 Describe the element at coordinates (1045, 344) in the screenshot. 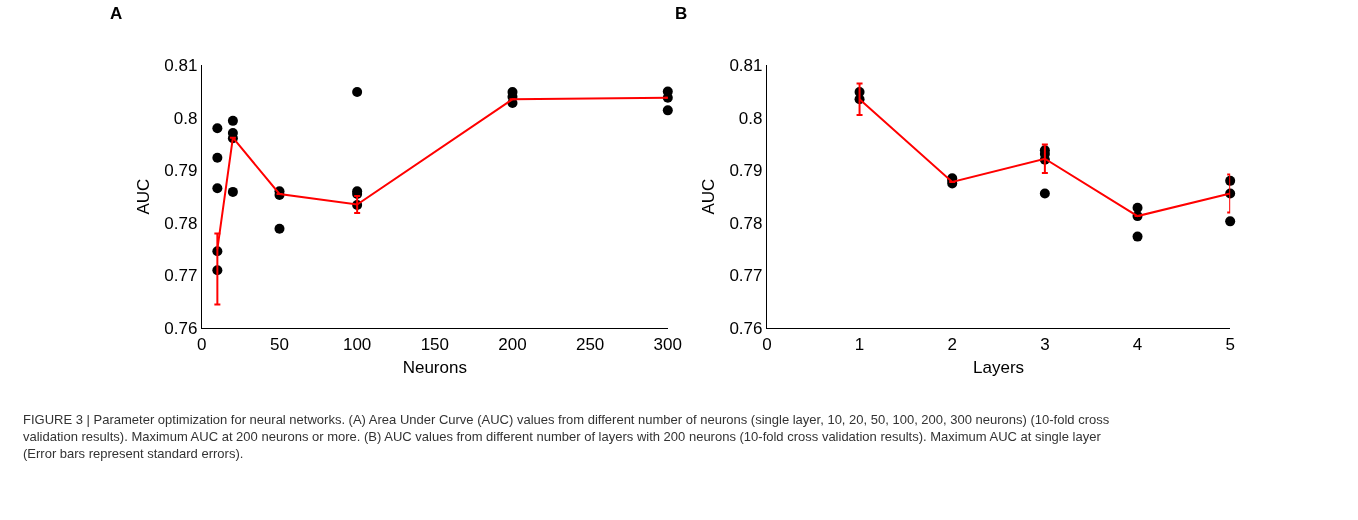

I see `x-tick-label: 3` at that location.